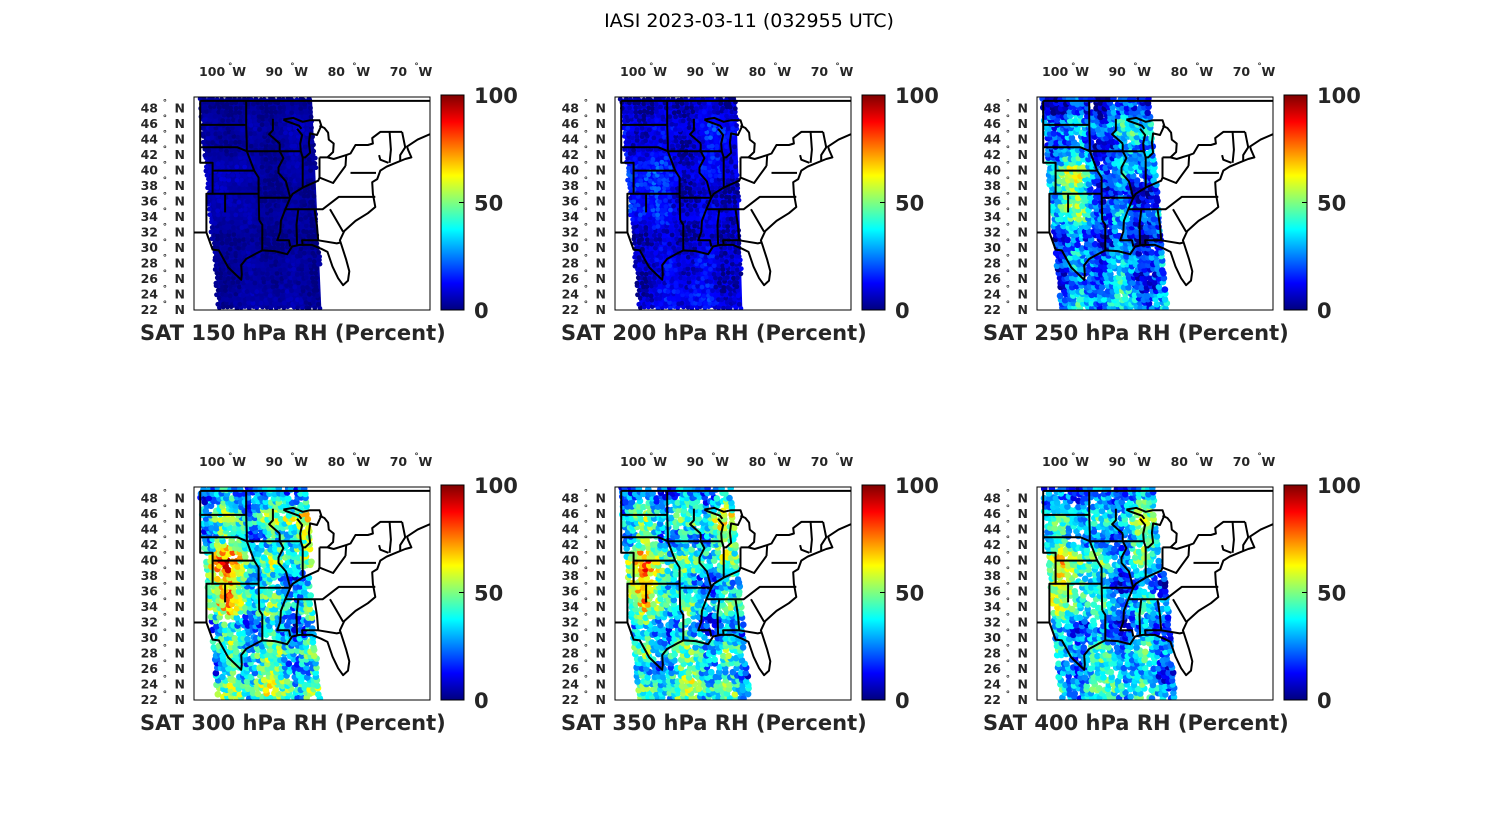 The image size is (1500, 825). I want to click on colorbar-tick-label: 50, so click(488, 204).